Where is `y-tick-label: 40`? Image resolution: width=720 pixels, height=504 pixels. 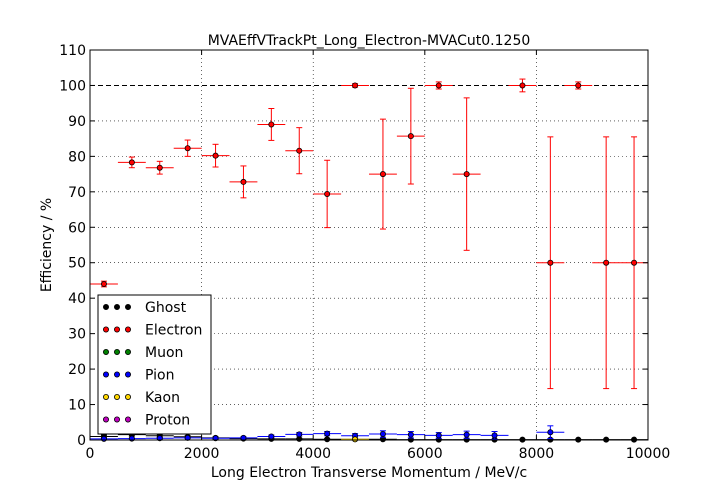
y-tick-label: 40 is located at coordinates (77, 299).